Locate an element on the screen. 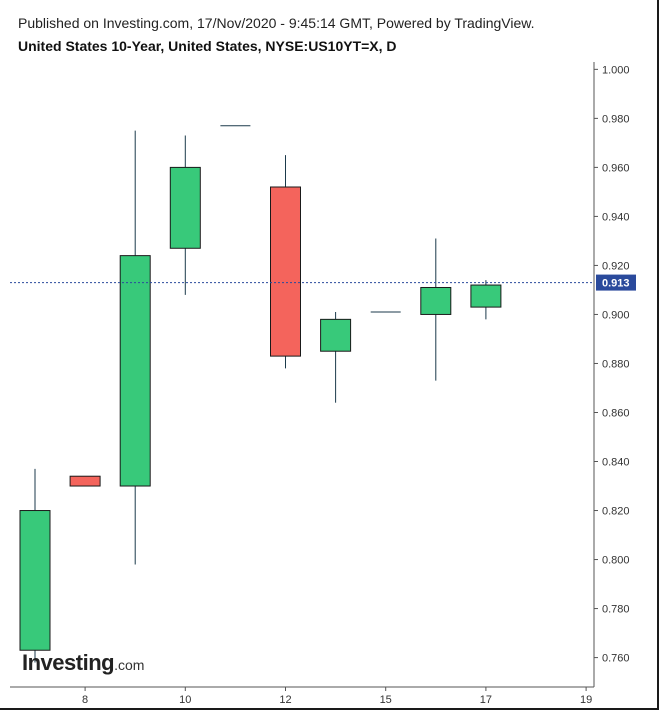 This screenshot has height=710, width=659. current-price-group: 0.913 is located at coordinates (323, 282).